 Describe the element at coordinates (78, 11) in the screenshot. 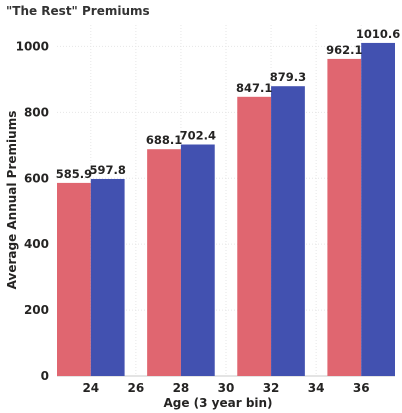

I see `chart-title: "The Rest" Premiums` at that location.